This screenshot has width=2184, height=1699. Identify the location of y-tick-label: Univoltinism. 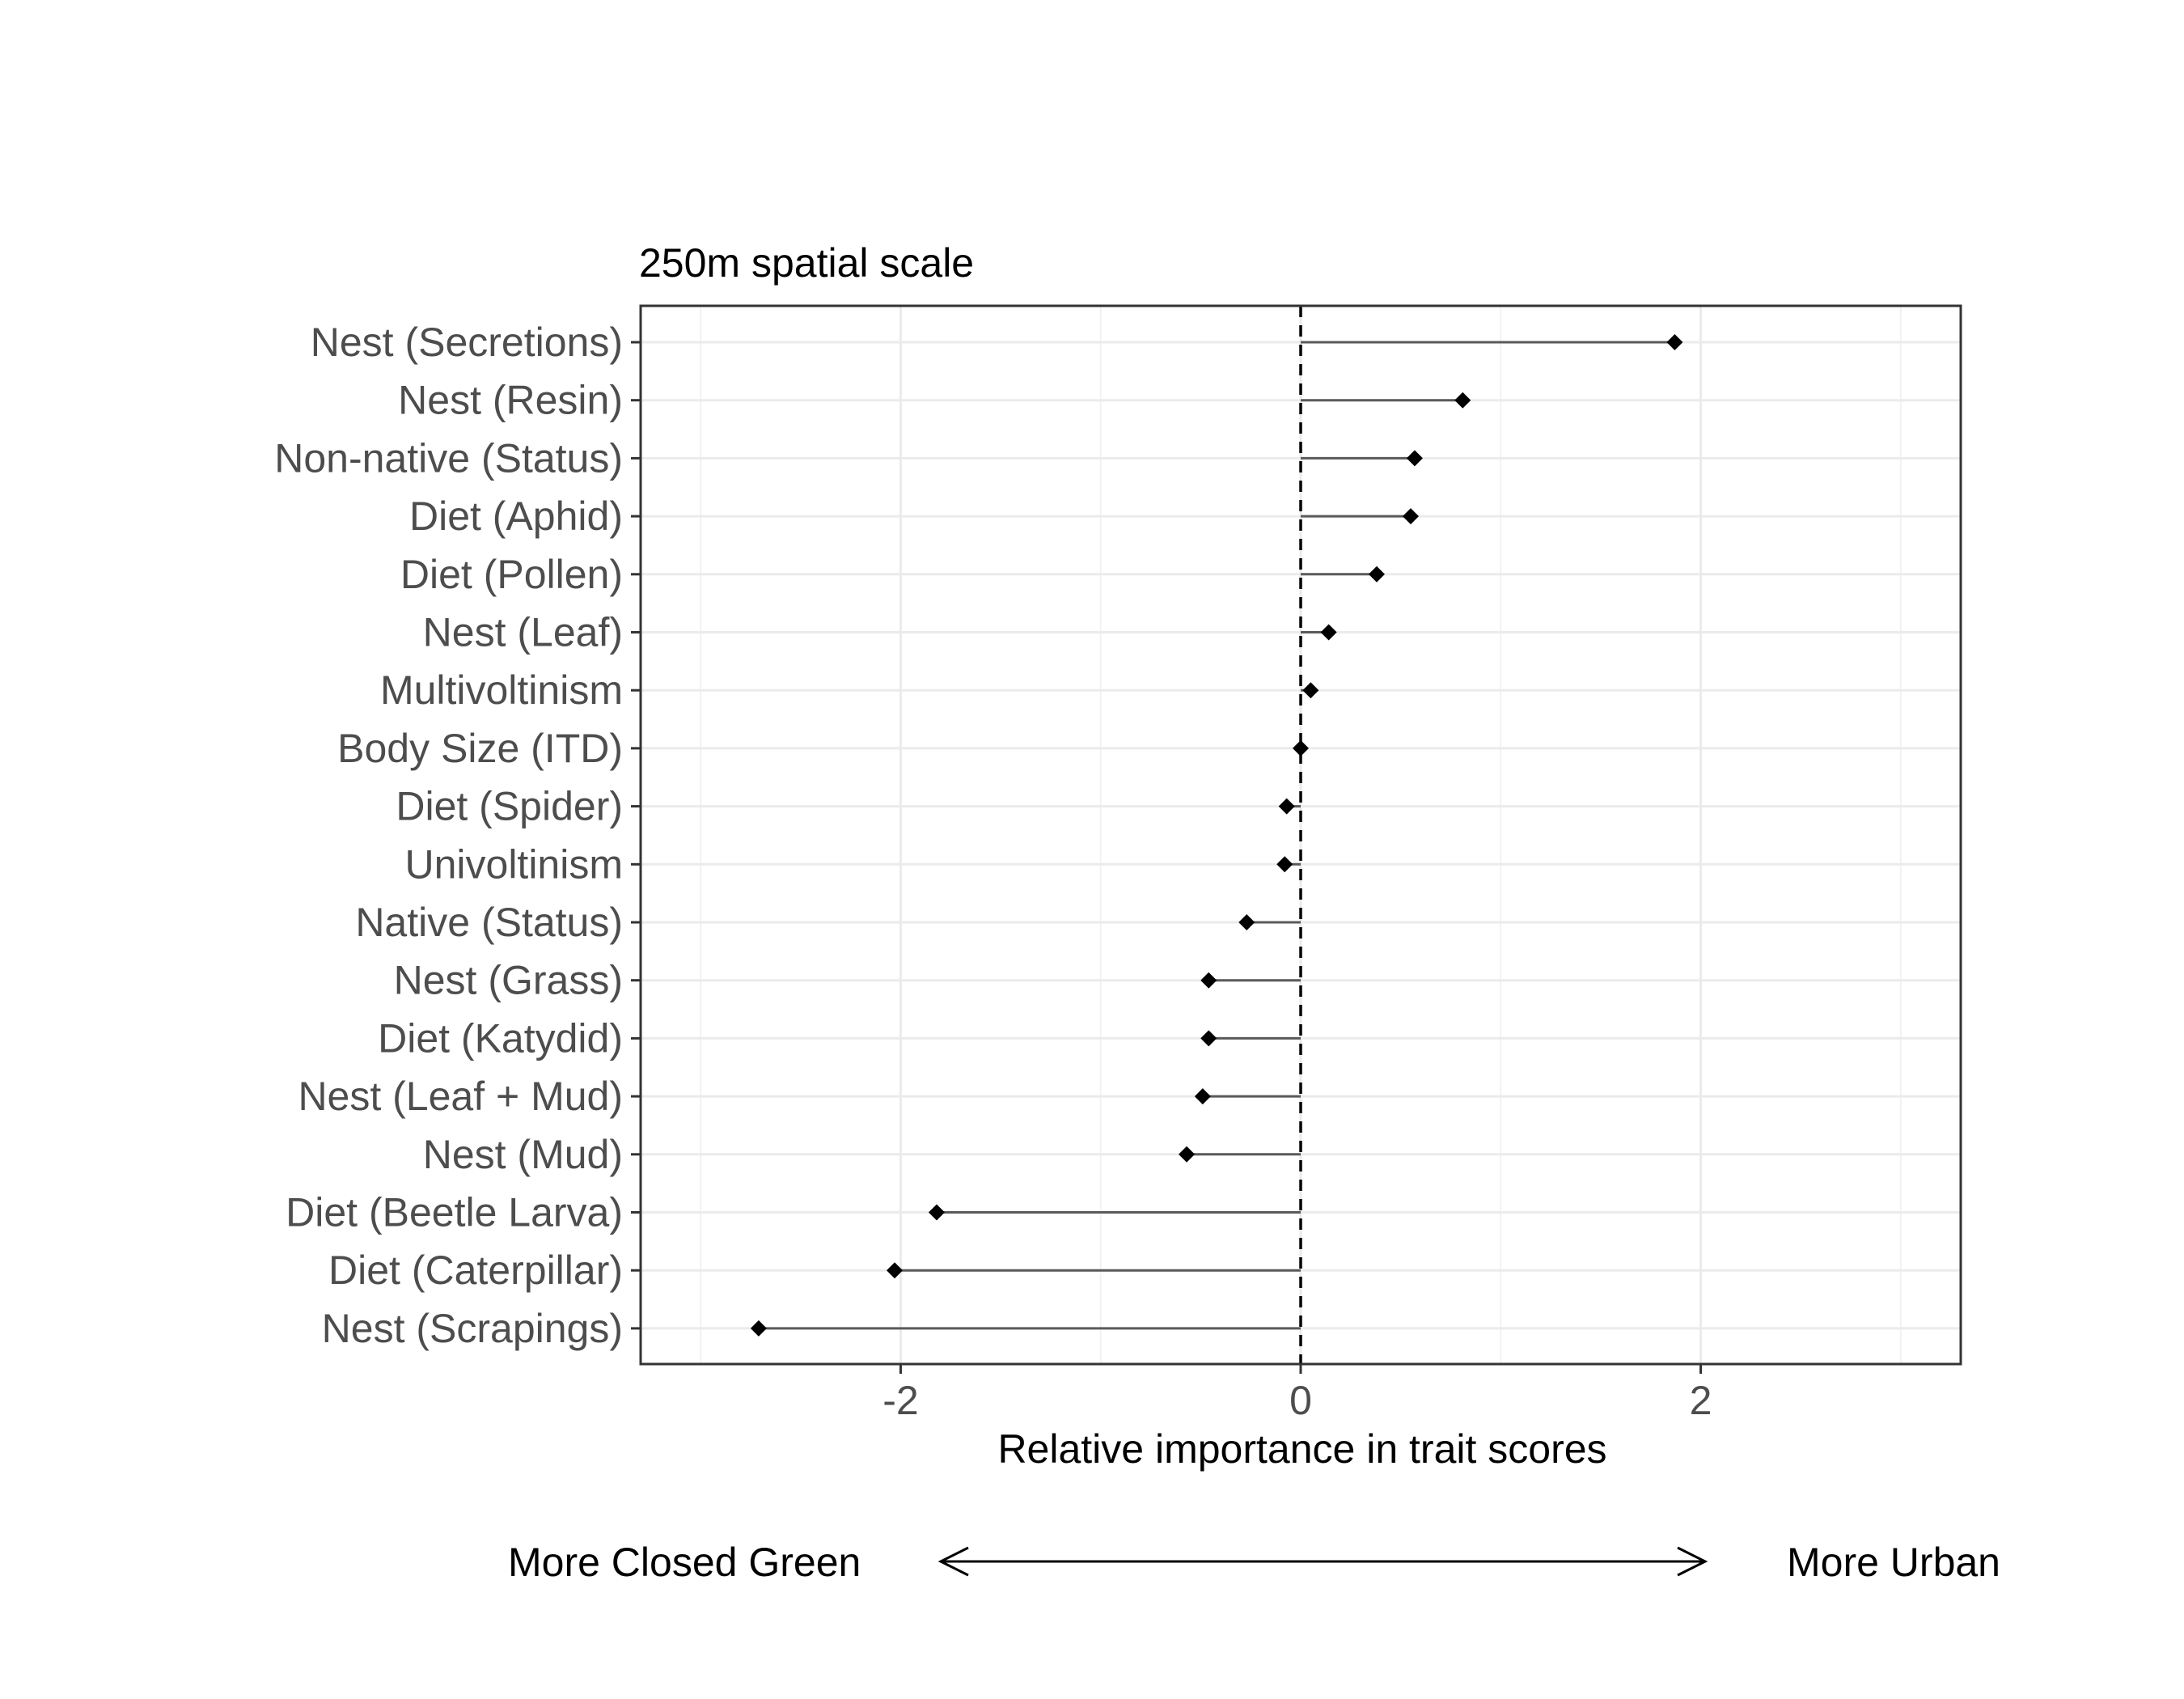
(513, 864).